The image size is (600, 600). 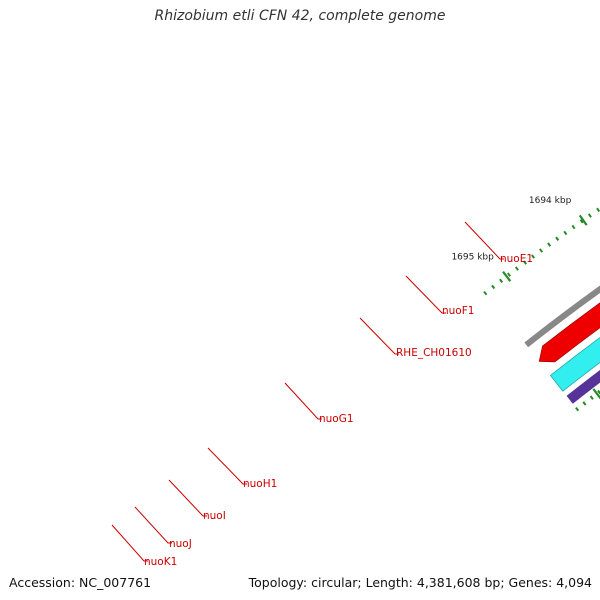 I want to click on purple-feature, so click(x=583, y=387).